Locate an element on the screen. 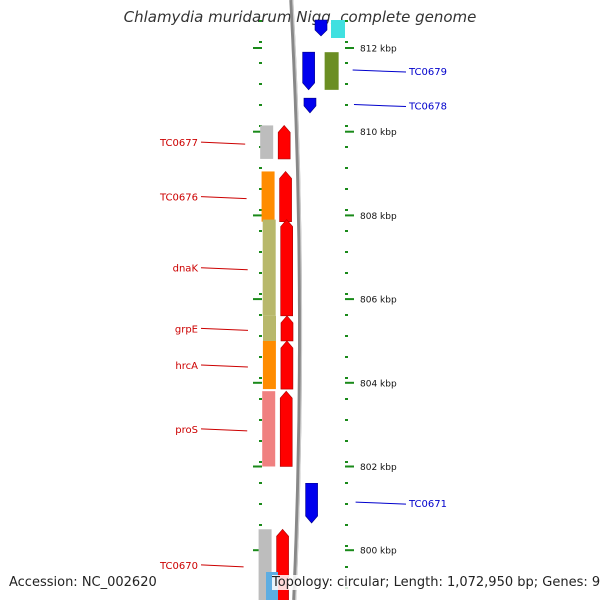 The height and width of the screenshot is (600, 600). kbp-tick-label: 804 kbp is located at coordinates (378, 384).